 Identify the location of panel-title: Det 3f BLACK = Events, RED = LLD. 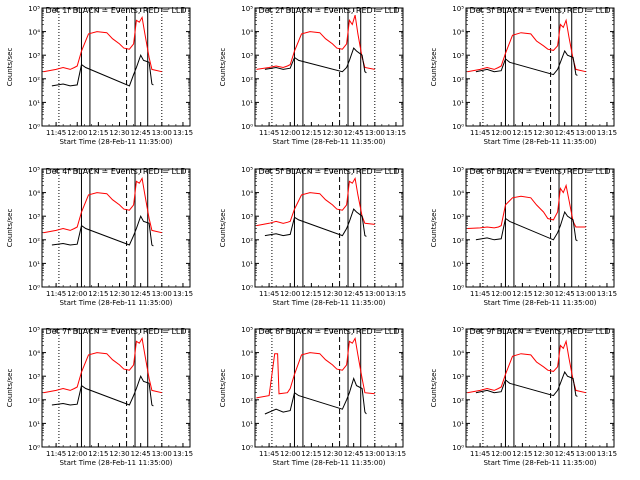
(539, 10).